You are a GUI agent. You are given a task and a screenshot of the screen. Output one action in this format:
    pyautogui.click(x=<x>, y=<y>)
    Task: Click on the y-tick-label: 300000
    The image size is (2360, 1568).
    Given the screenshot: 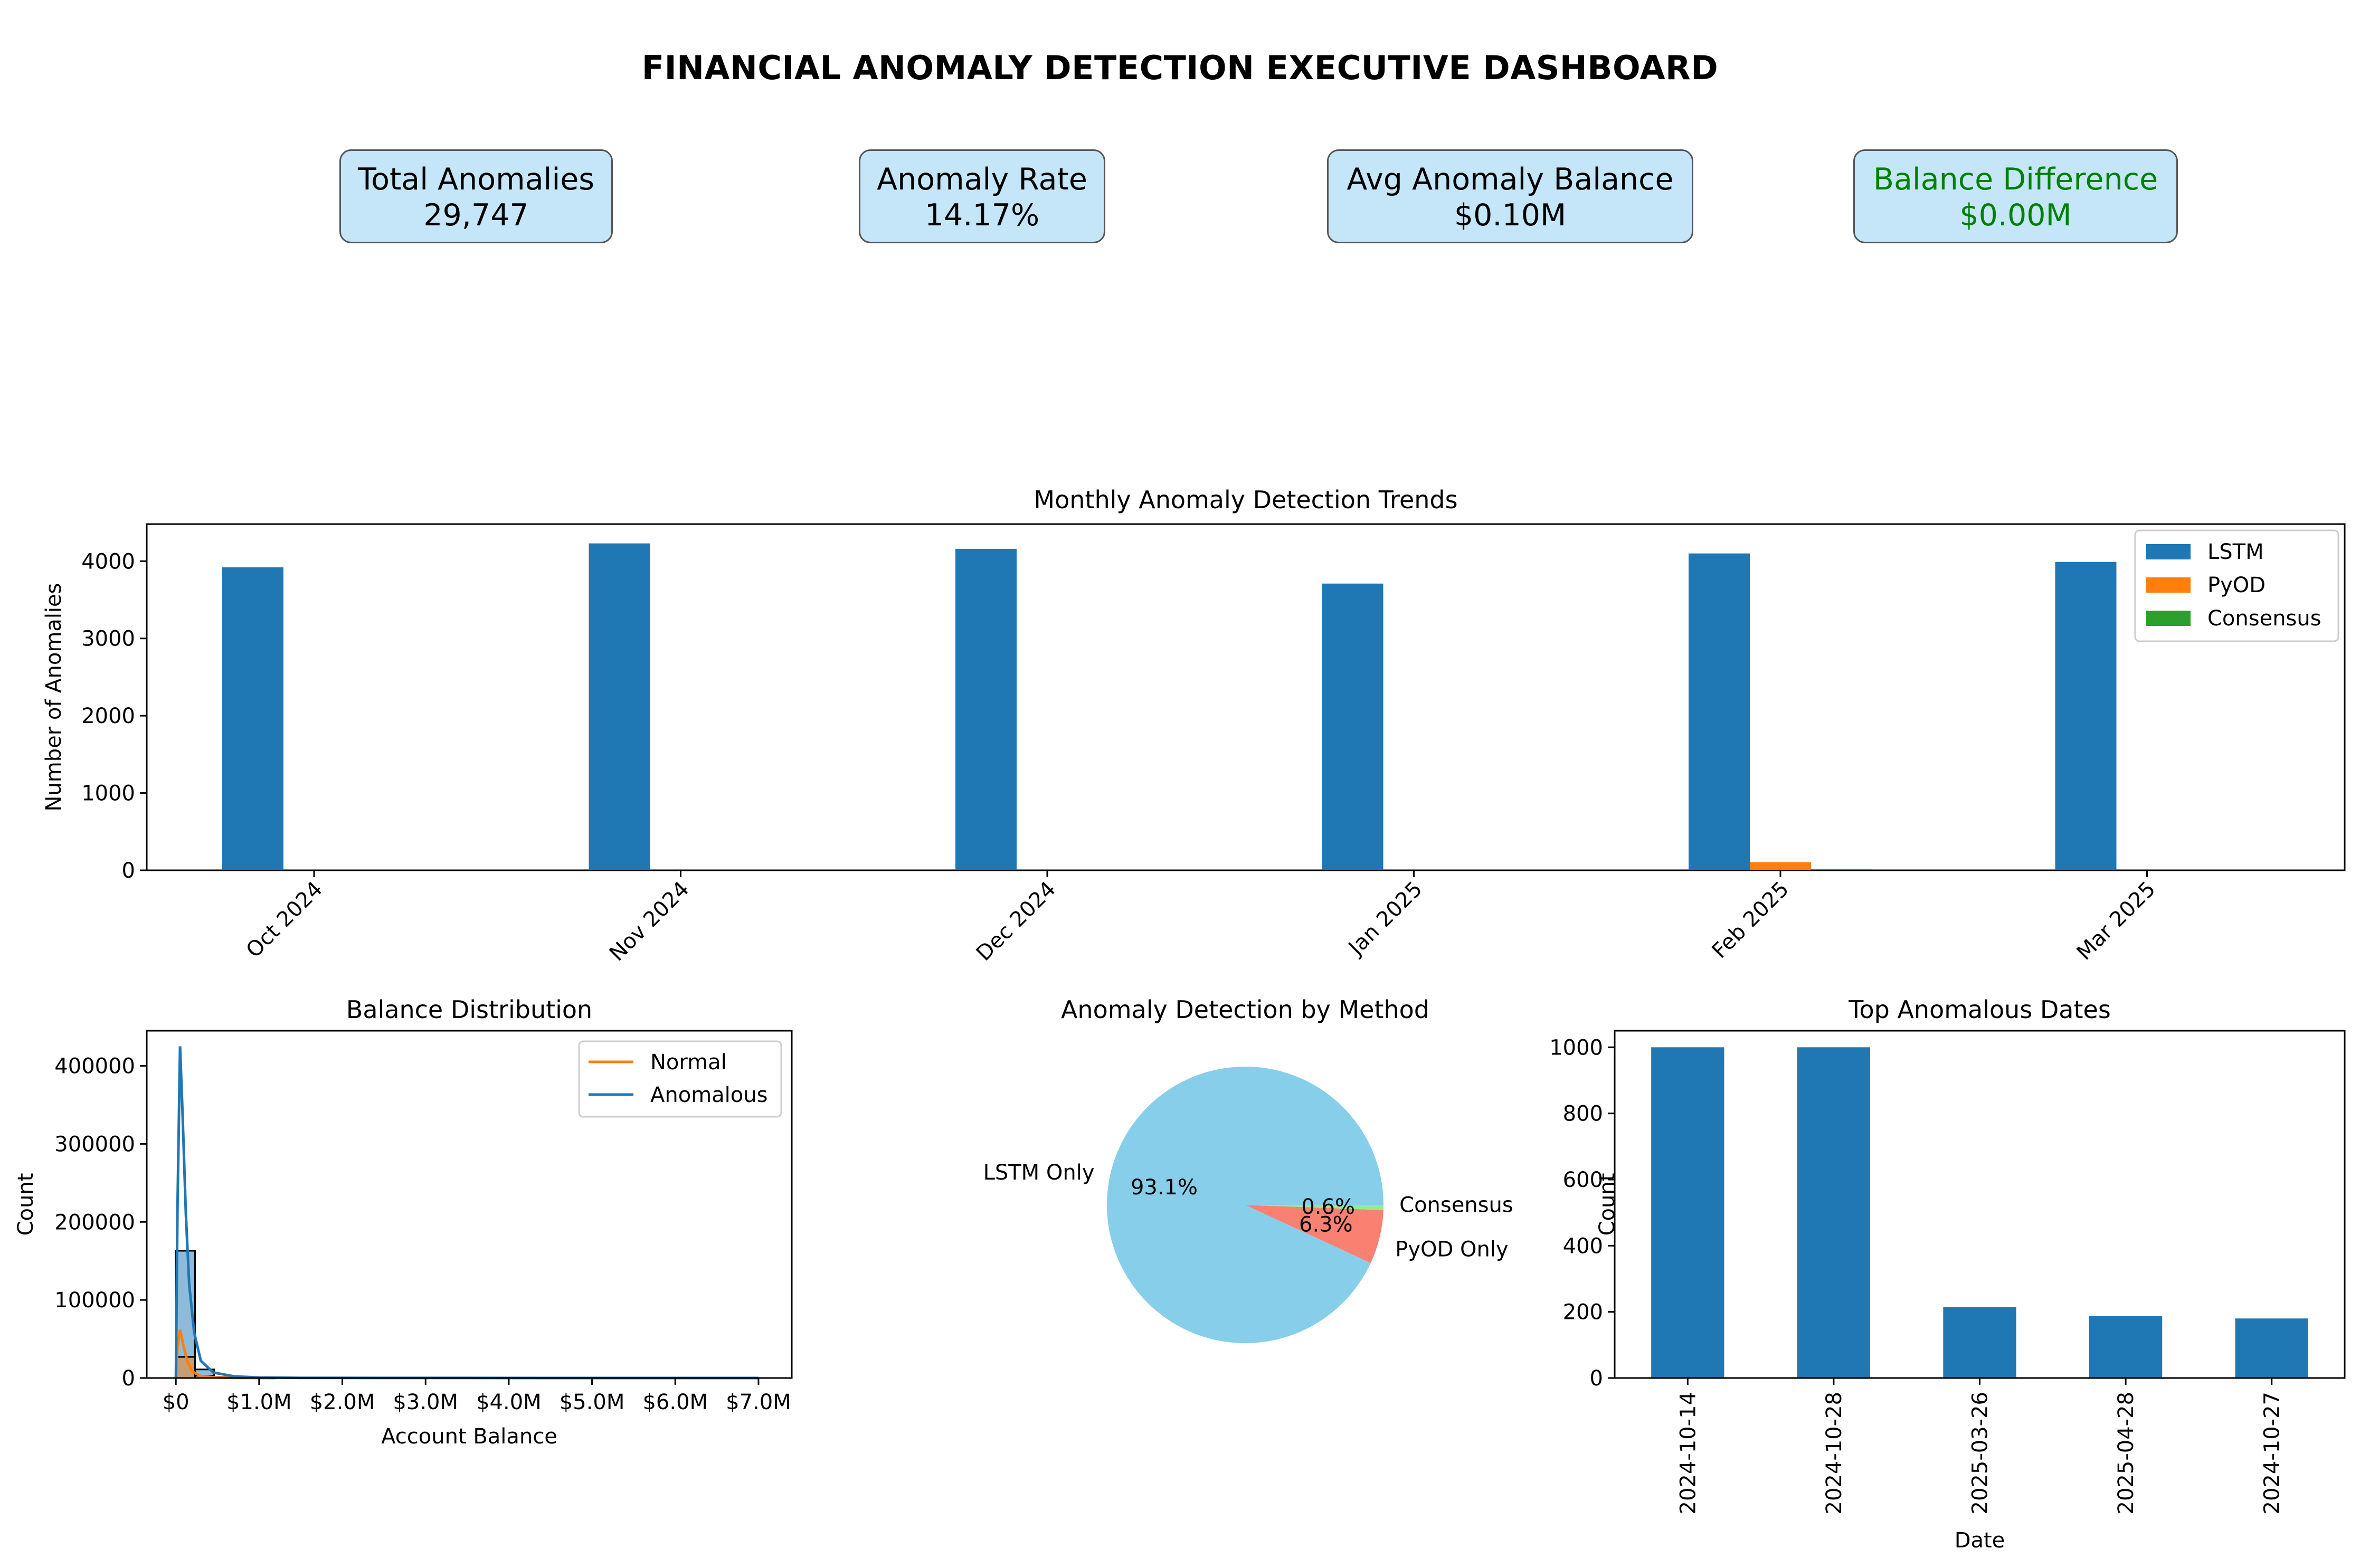 What is the action you would take?
    pyautogui.click(x=95, y=1144)
    